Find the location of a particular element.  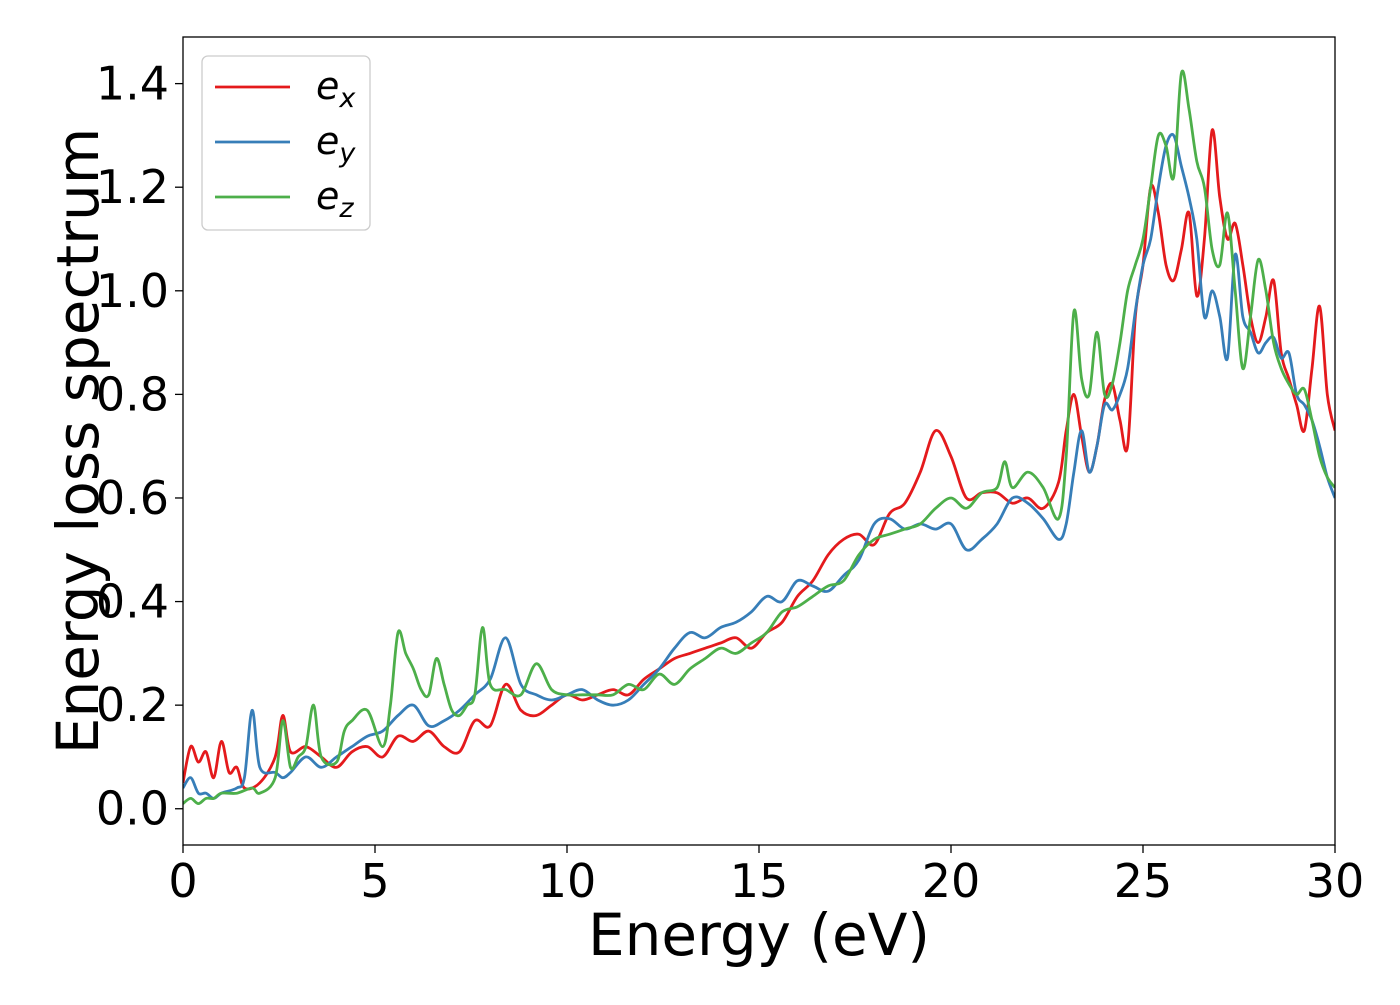

y-tick-label: 1.2 is located at coordinates (132, 187).